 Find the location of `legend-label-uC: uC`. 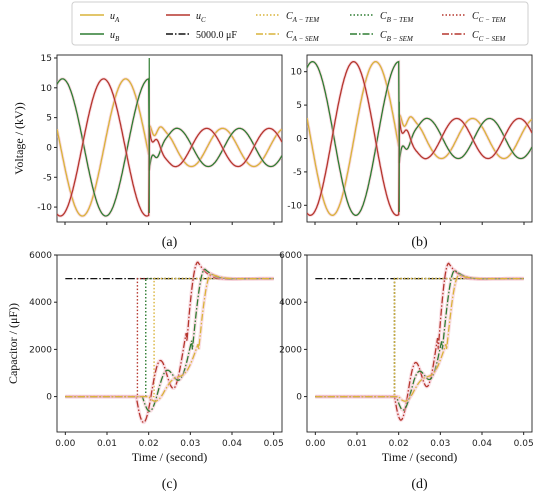

legend-label-uC: uC is located at coordinates (201, 17).